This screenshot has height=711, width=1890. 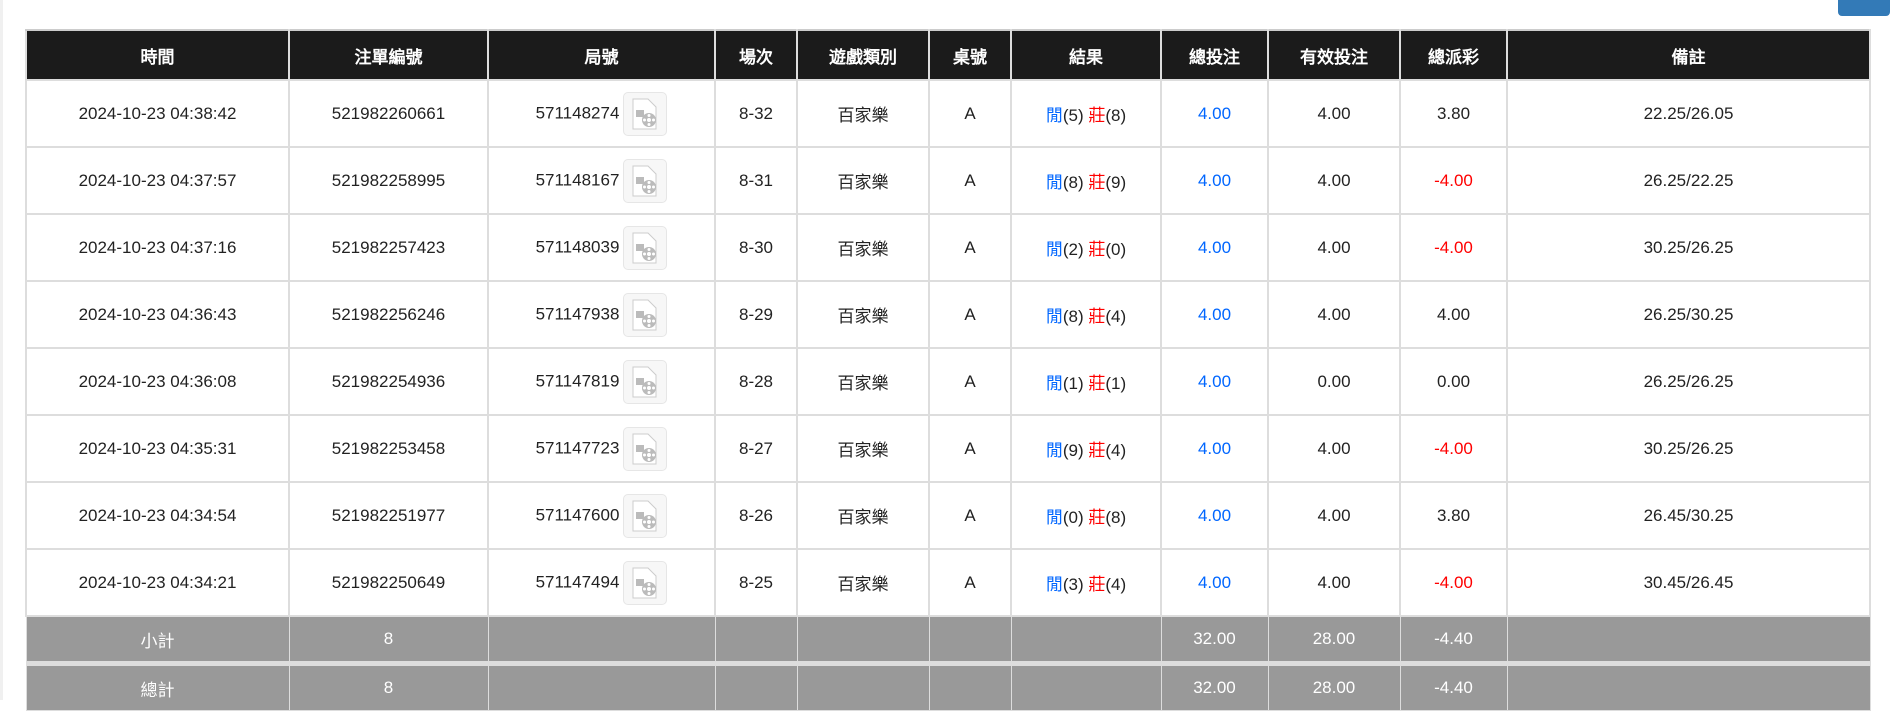 What do you see at coordinates (1116, 517) in the screenshot?
I see `banker-score: (8)` at bounding box center [1116, 517].